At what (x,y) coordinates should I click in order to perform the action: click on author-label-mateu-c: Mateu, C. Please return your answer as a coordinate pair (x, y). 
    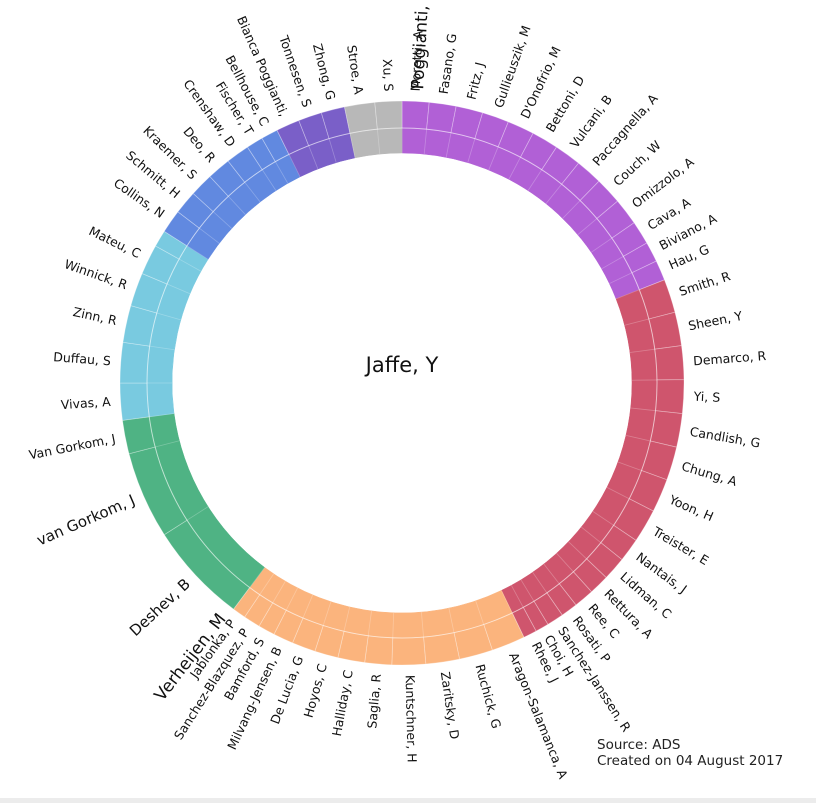
    Looking at the image, I should click on (115, 242).